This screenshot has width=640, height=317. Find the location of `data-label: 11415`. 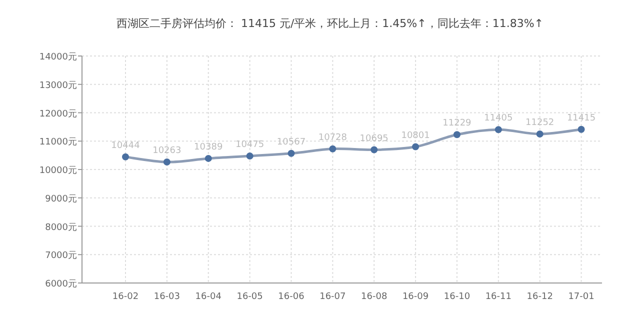

data-label: 11415 is located at coordinates (581, 118).